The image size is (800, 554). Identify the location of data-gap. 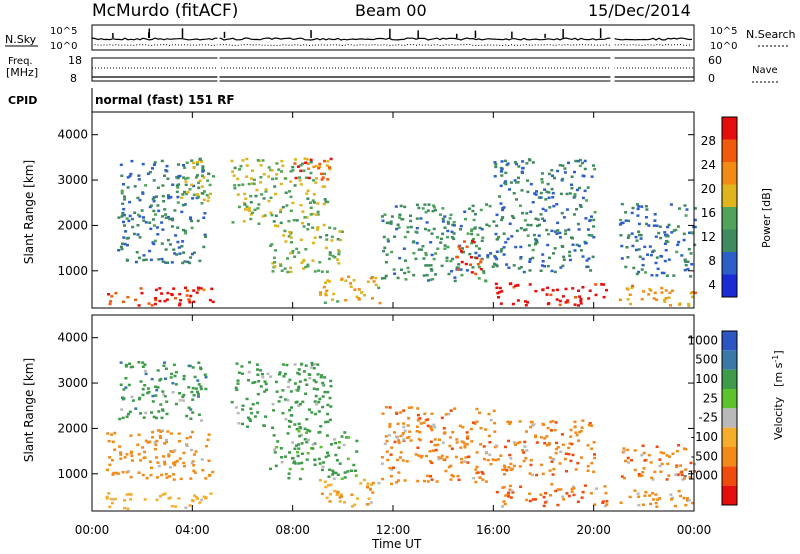
(218, 39).